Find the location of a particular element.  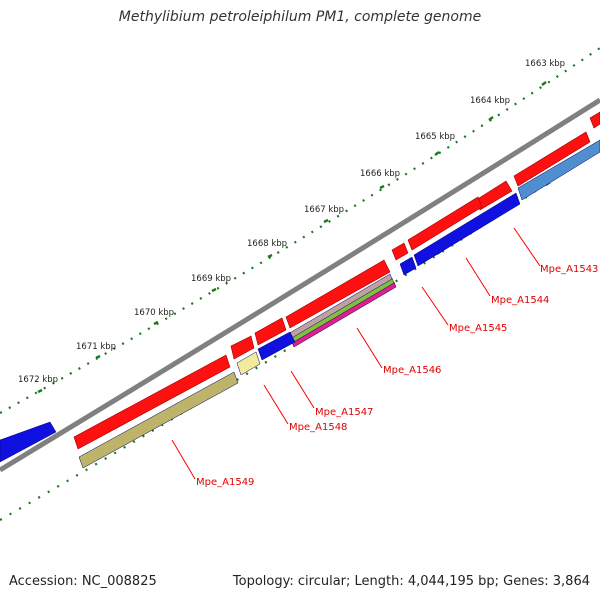

gene-Mpe_A1543 is located at coordinates (558, 170).